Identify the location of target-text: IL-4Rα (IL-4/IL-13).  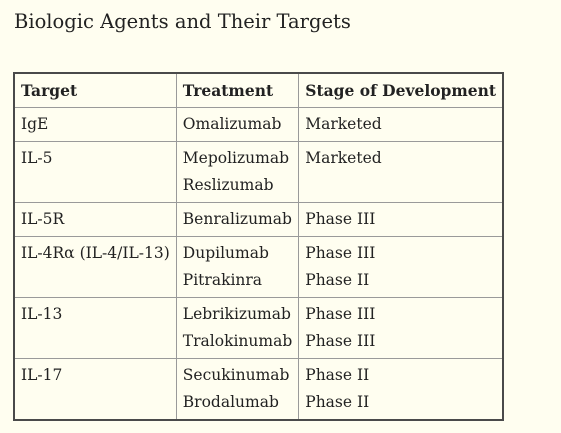
(95, 253).